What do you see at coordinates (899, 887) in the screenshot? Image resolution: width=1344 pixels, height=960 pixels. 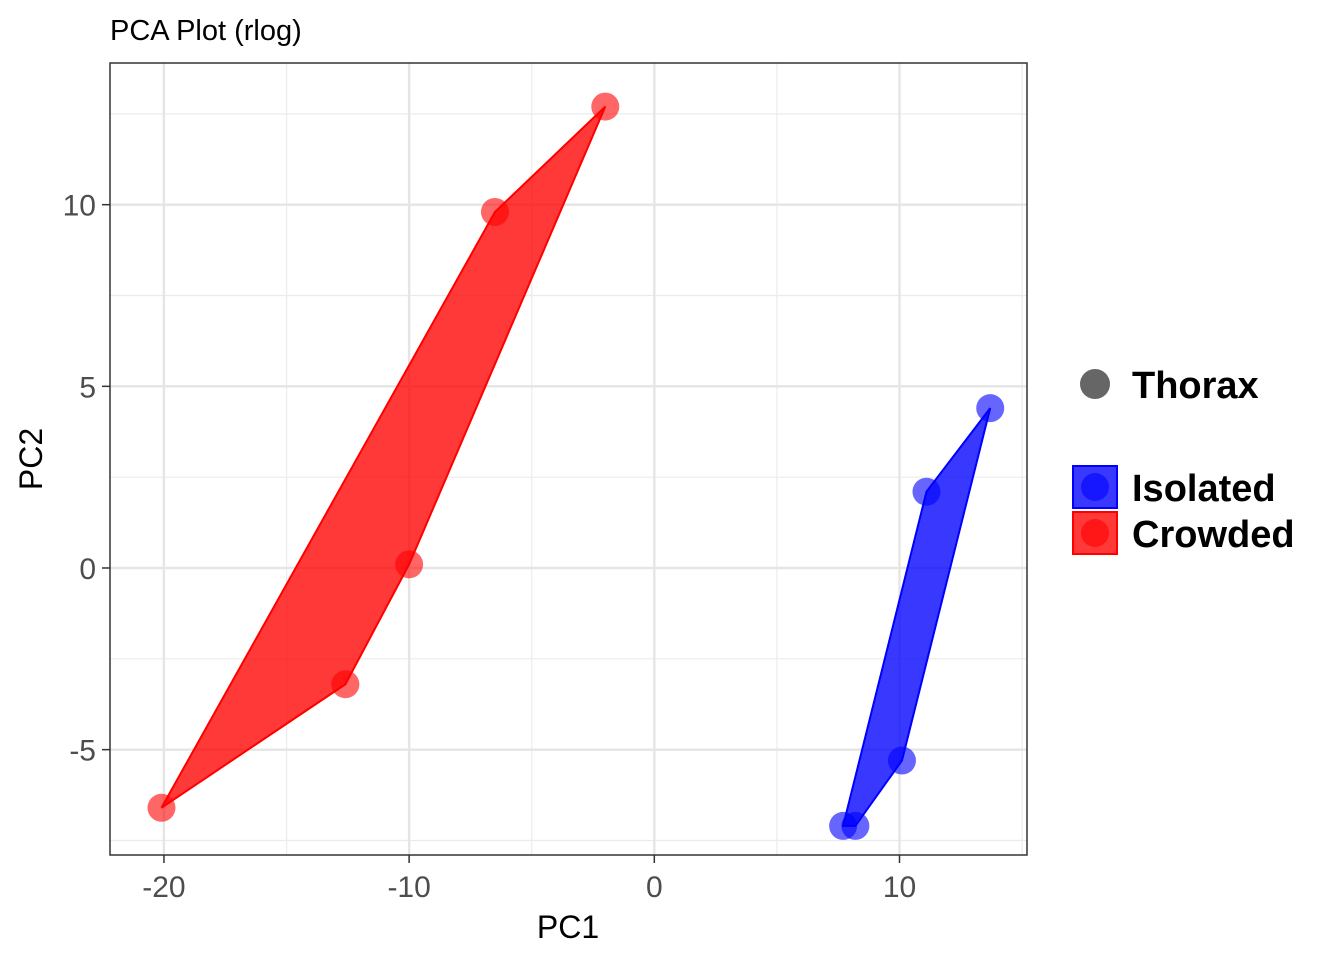 I see `x-tick-label-3: 10` at bounding box center [899, 887].